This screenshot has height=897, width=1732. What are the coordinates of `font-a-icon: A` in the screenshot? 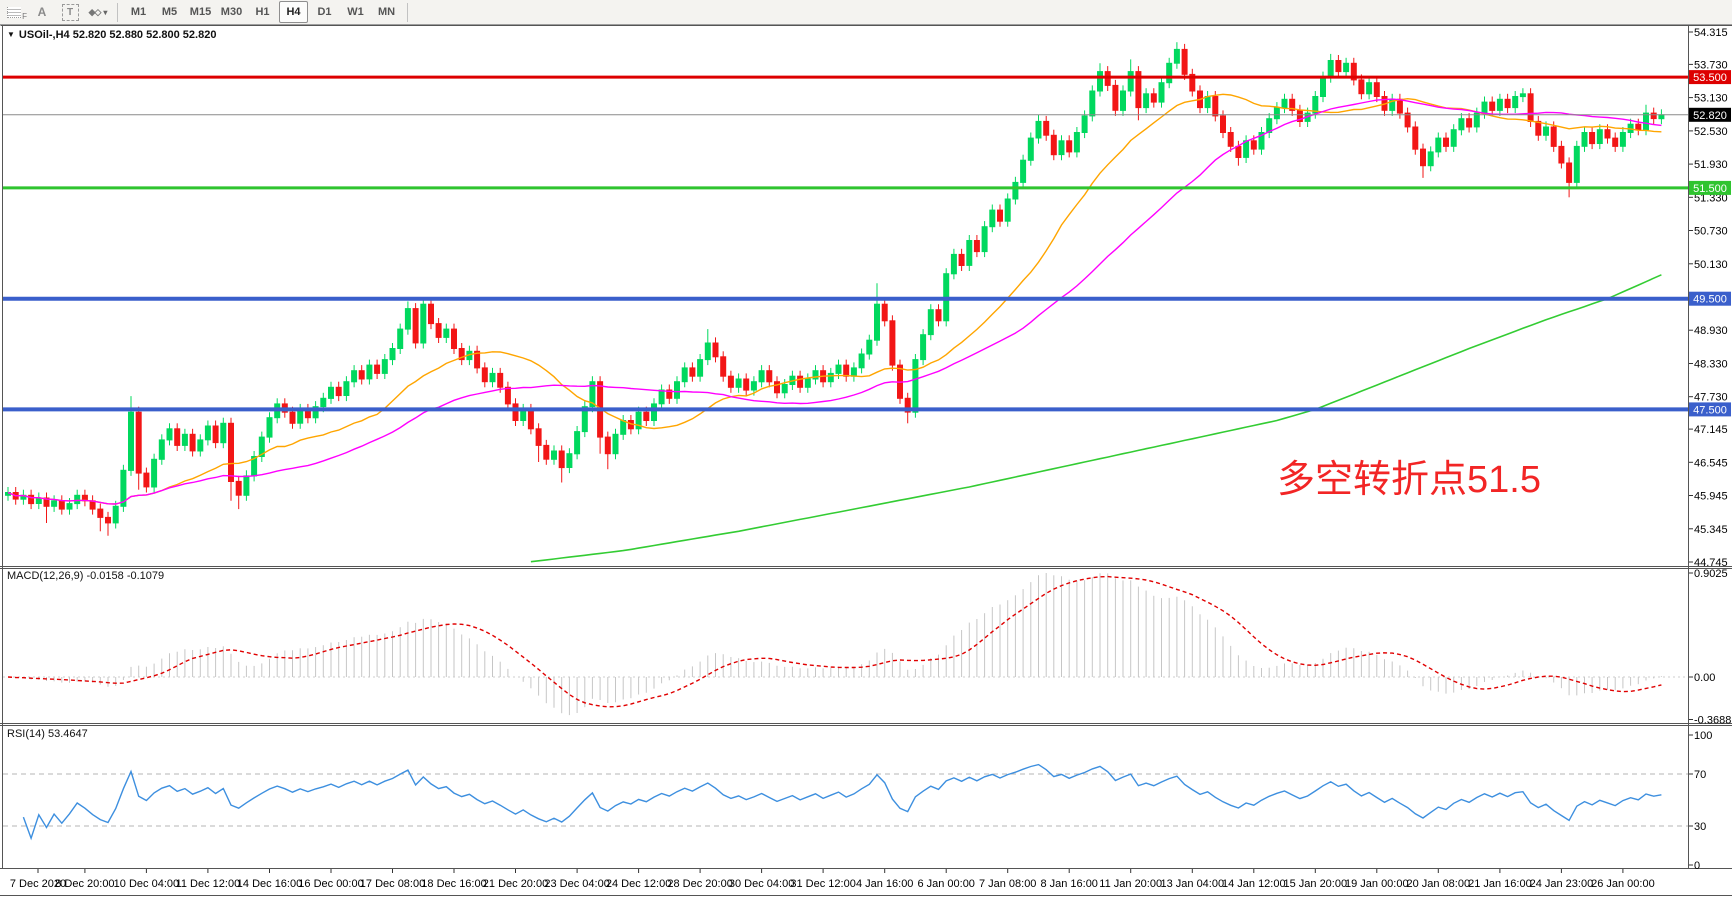 It's located at (42, 12).